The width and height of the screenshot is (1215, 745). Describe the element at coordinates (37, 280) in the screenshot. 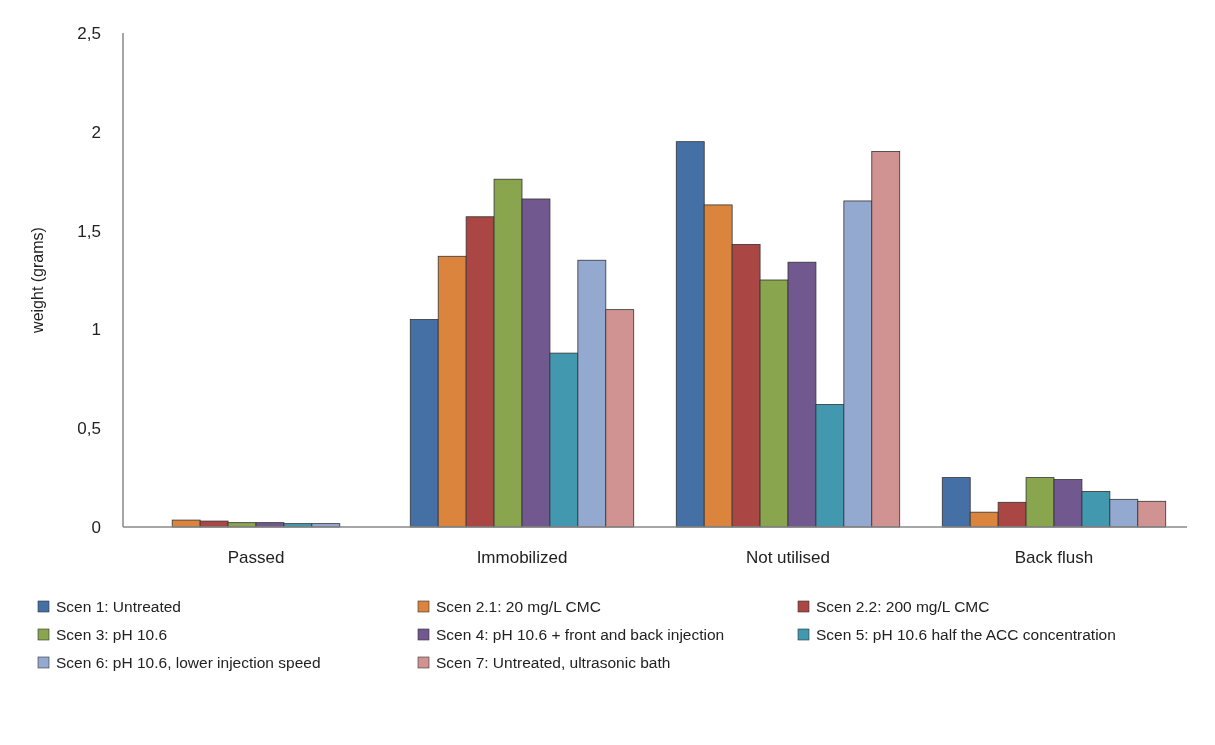

I see `y-axis-title: weight (grams)` at that location.